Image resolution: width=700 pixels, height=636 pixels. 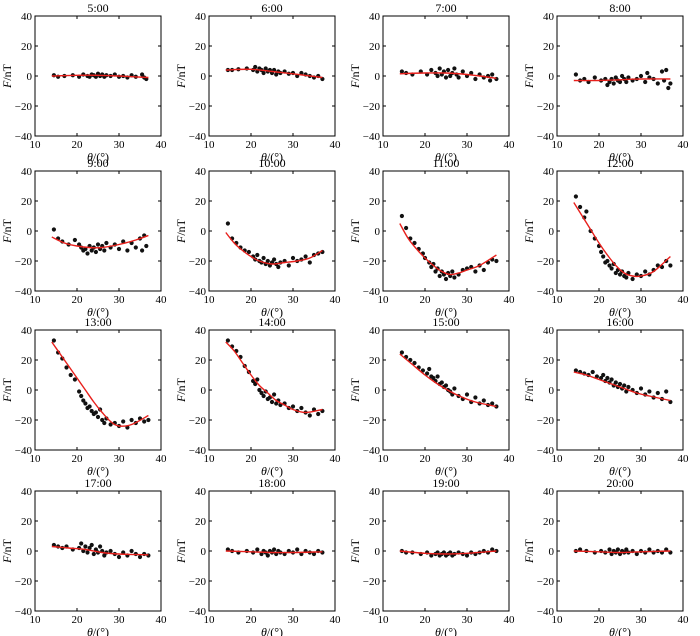 I want to click on subplot-title: 17:00, so click(x=97, y=483).